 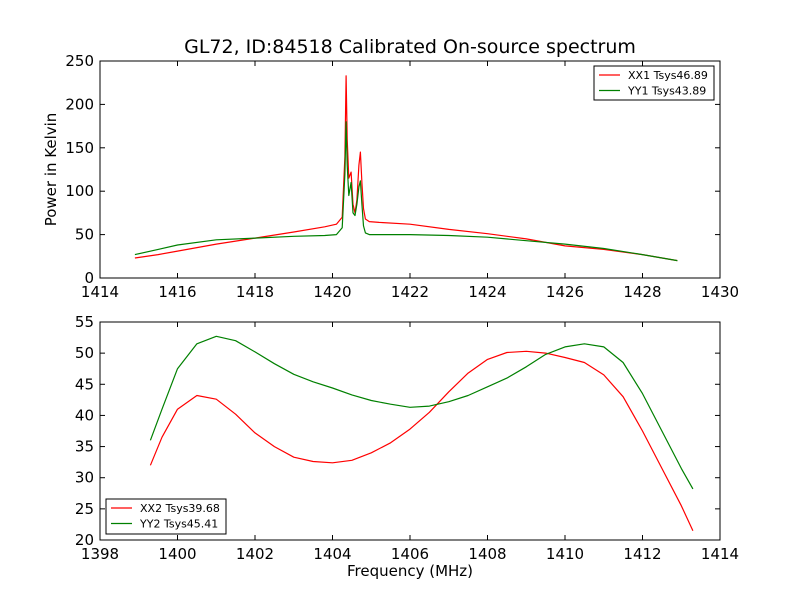 What do you see at coordinates (100, 554) in the screenshot?
I see `x-tick-label: 1398` at bounding box center [100, 554].